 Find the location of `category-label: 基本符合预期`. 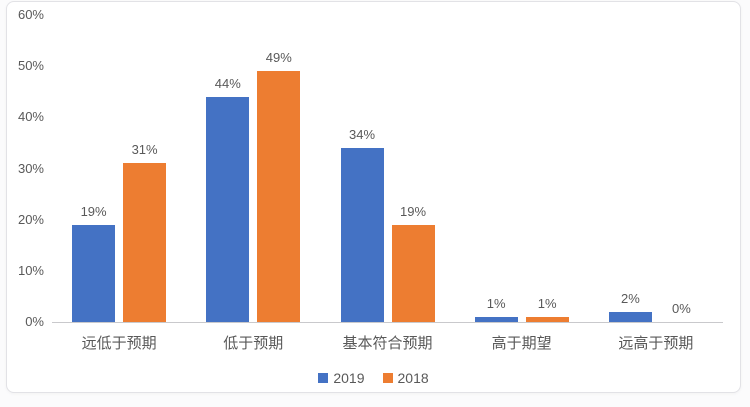

category-label: 基本符合预期 is located at coordinates (387, 343).